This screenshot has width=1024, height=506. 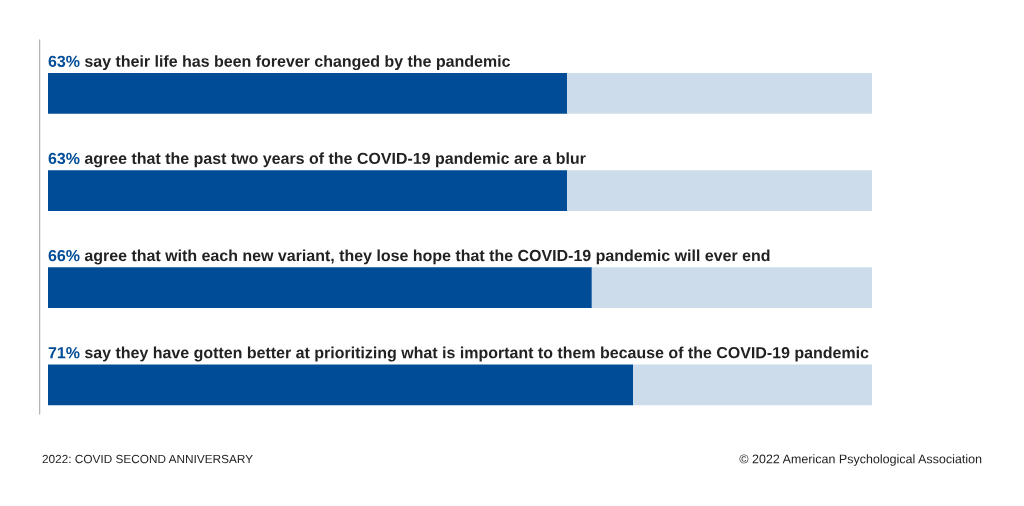 I want to click on y-tick-label: say their life has been forever changed by the pandemic, so click(x=297, y=63).